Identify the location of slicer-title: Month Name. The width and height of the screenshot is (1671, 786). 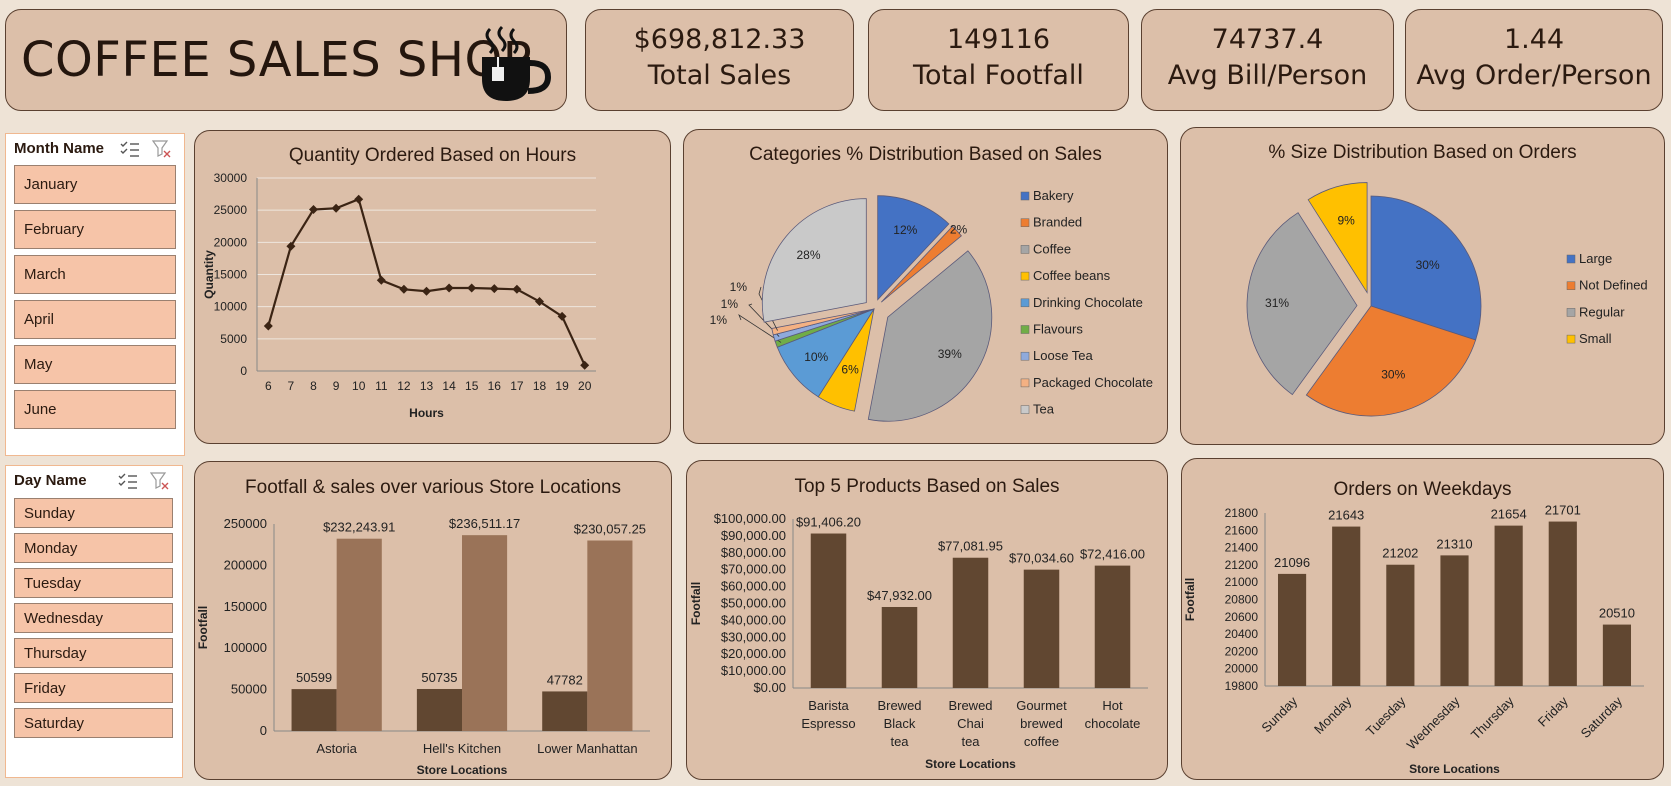
(59, 148).